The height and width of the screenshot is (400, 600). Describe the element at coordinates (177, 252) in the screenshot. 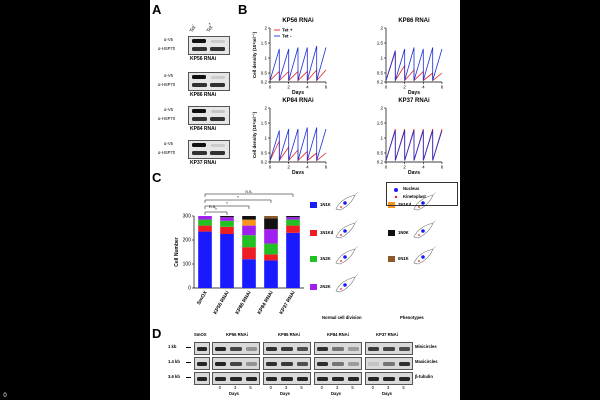

I see `y-axis-label: Cell Number` at that location.